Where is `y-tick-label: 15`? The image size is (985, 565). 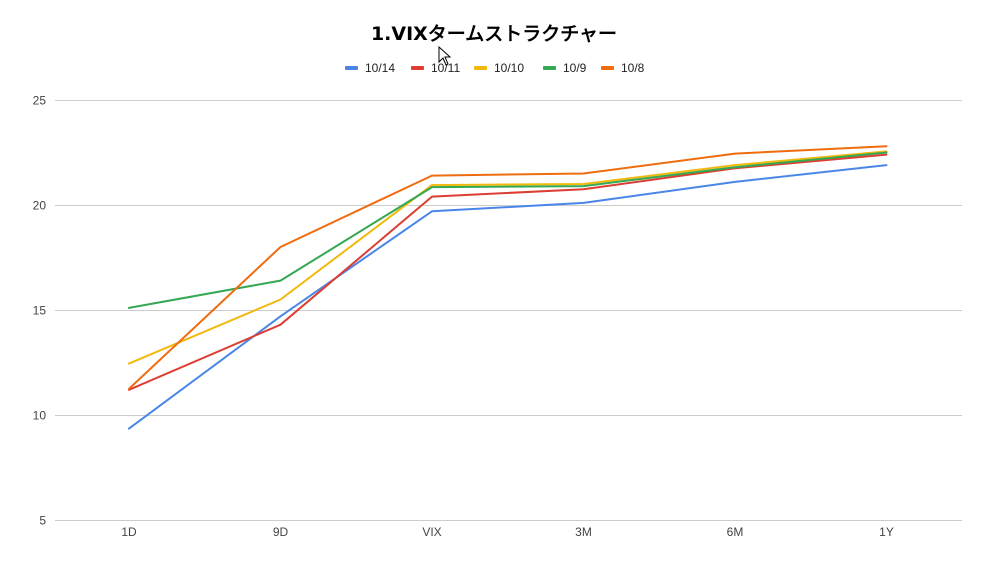
y-tick-label: 15 is located at coordinates (40, 311).